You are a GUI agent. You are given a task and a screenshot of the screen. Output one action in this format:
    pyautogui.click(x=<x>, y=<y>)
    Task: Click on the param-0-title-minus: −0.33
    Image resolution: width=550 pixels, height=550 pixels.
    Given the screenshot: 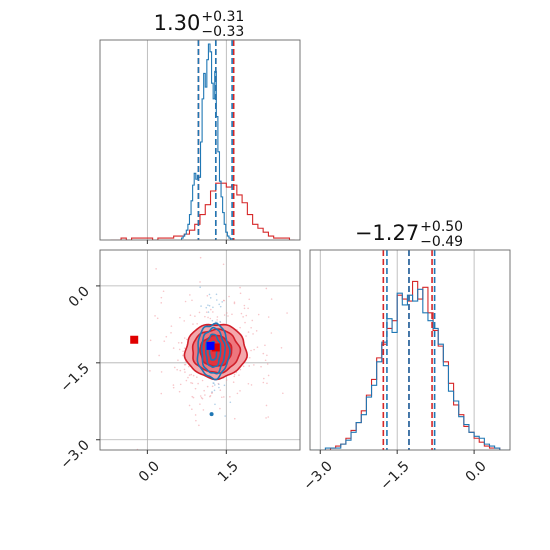 What is the action you would take?
    pyautogui.click(x=222, y=32)
    